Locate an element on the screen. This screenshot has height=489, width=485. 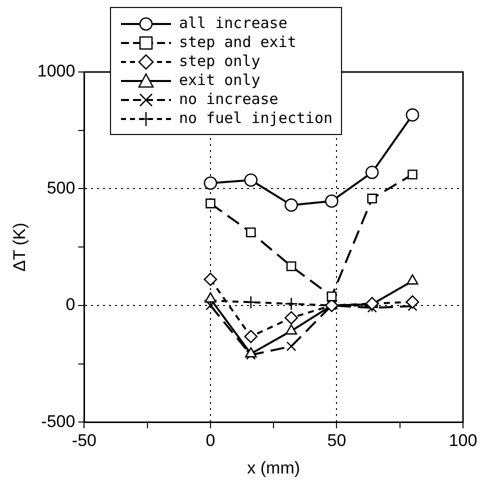
legend-label: exit only is located at coordinates (219, 80).